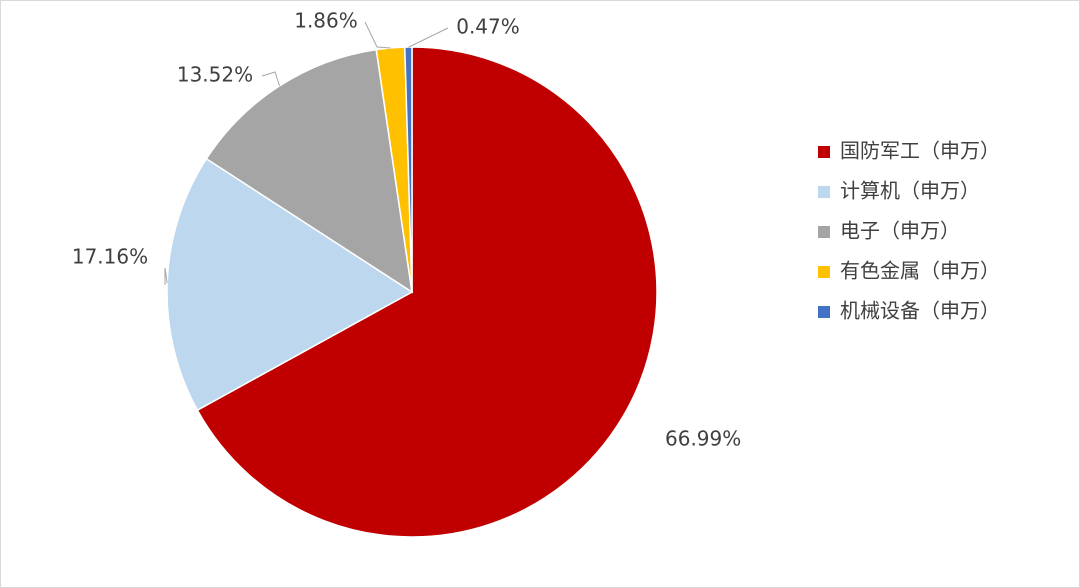 This screenshot has width=1080, height=588. Describe the element at coordinates (215, 75) in the screenshot. I see `data-label: 13.52%` at that location.